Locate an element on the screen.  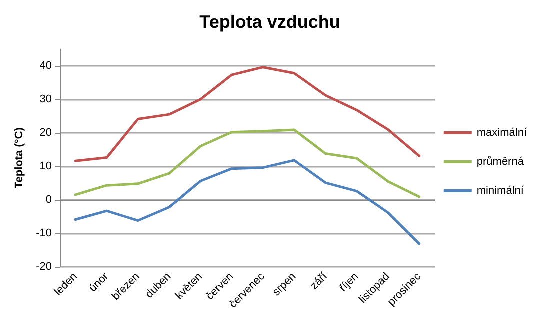
line-series is located at coordinates (247, 163).